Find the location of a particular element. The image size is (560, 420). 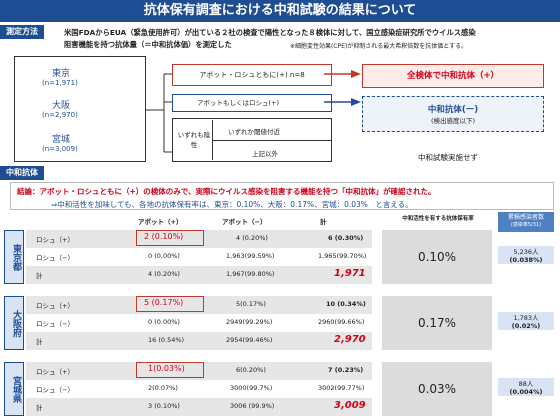

cell: 1,971 is located at coordinates (350, 273).